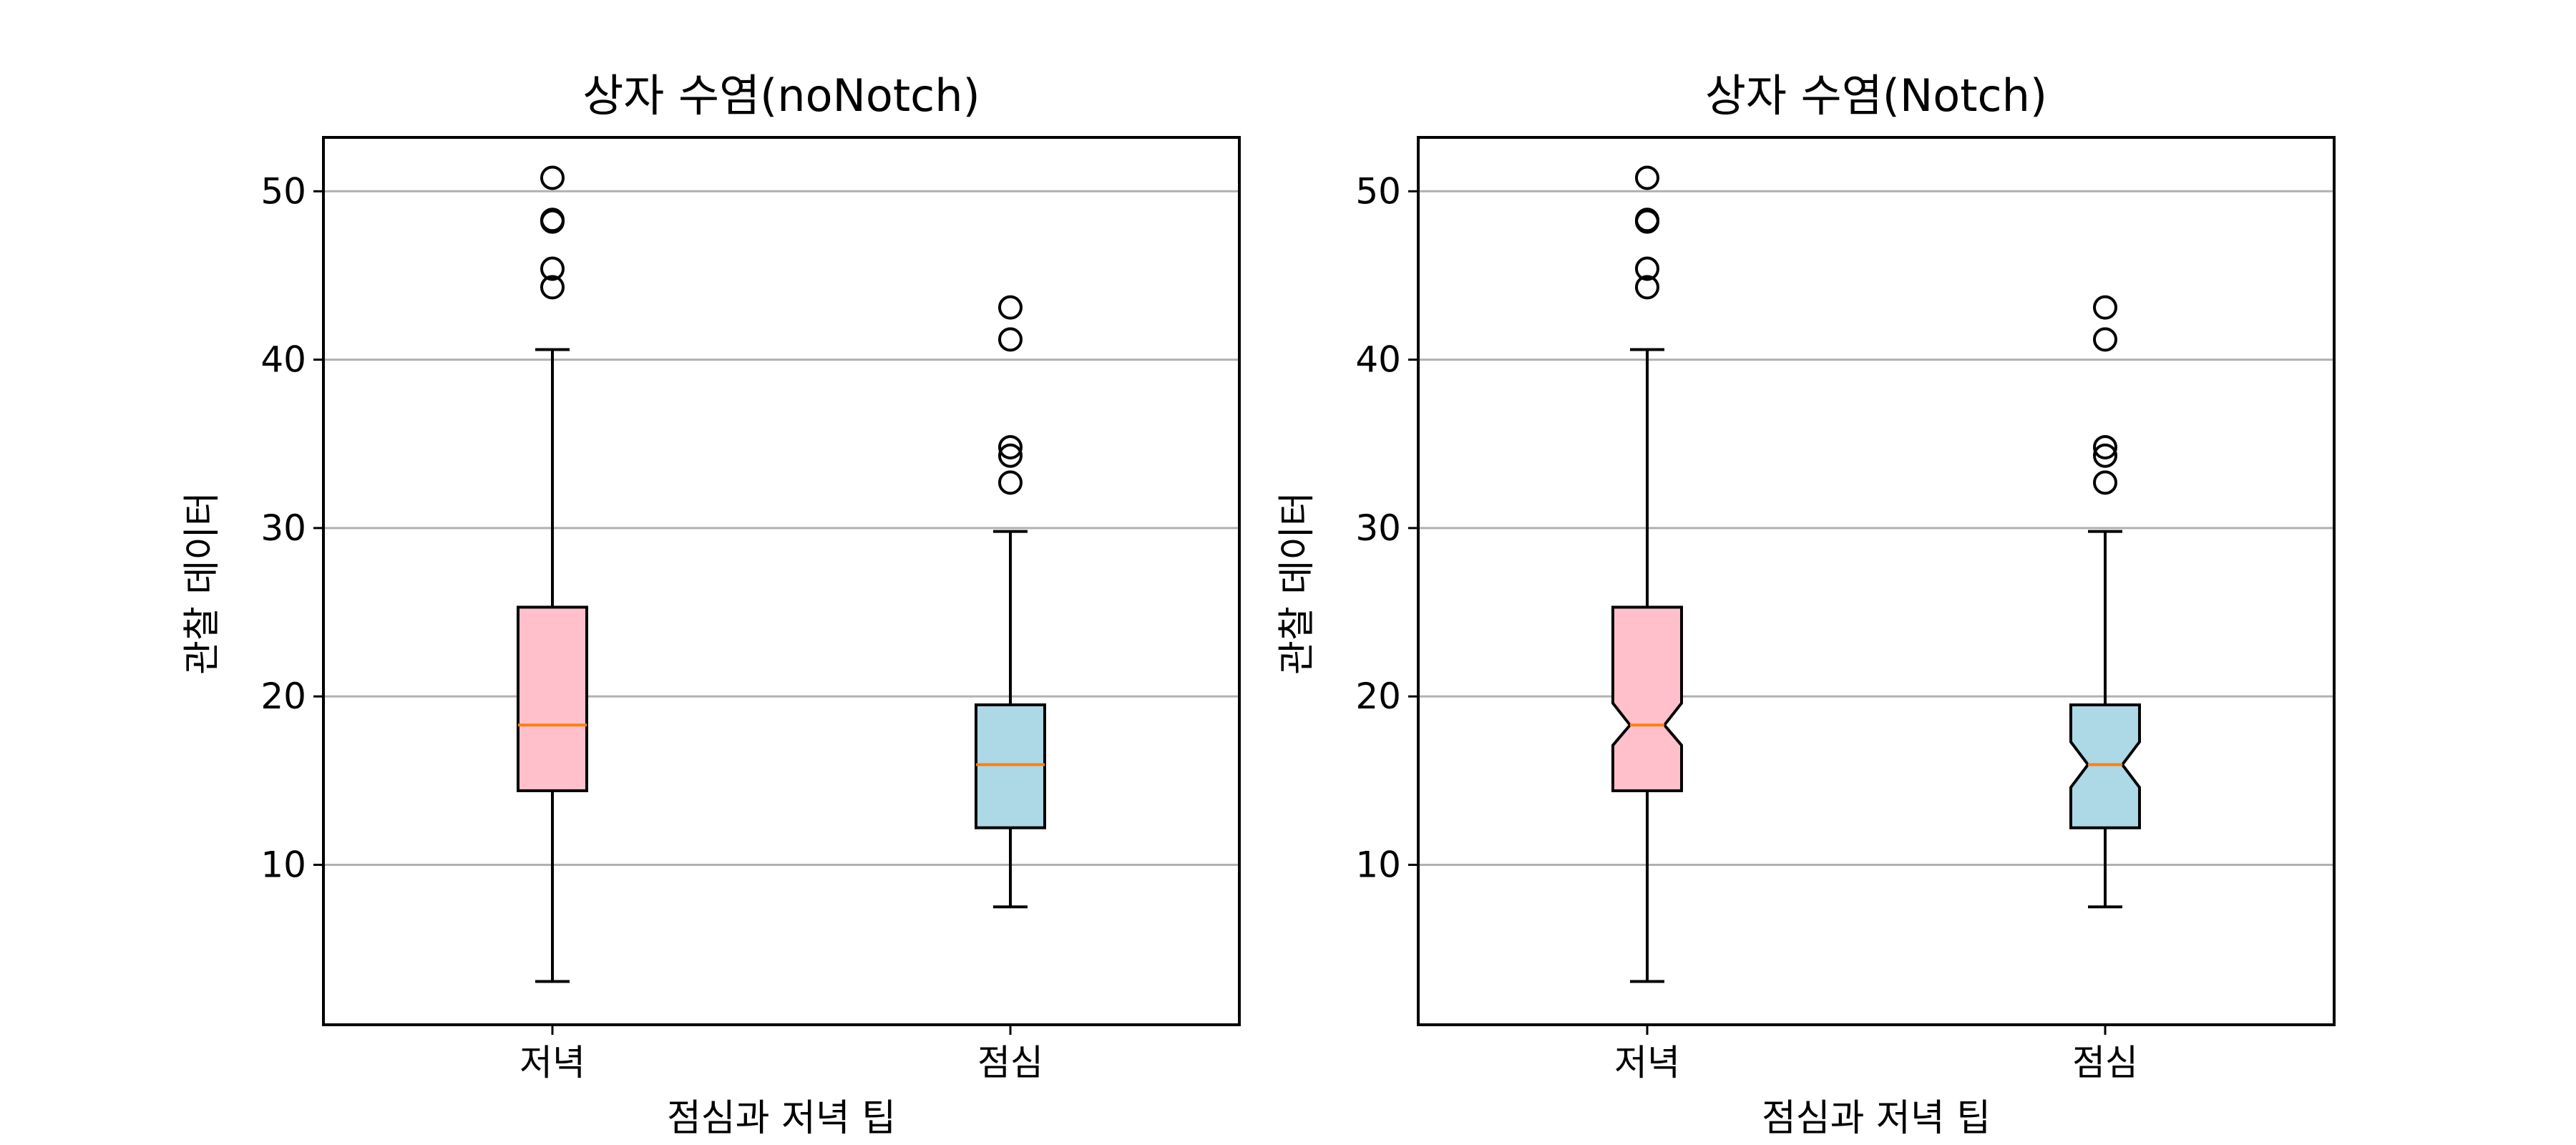 The width and height of the screenshot is (2576, 1145). I want to click on chart-title: 상자 수염(noNotch), so click(781, 95).